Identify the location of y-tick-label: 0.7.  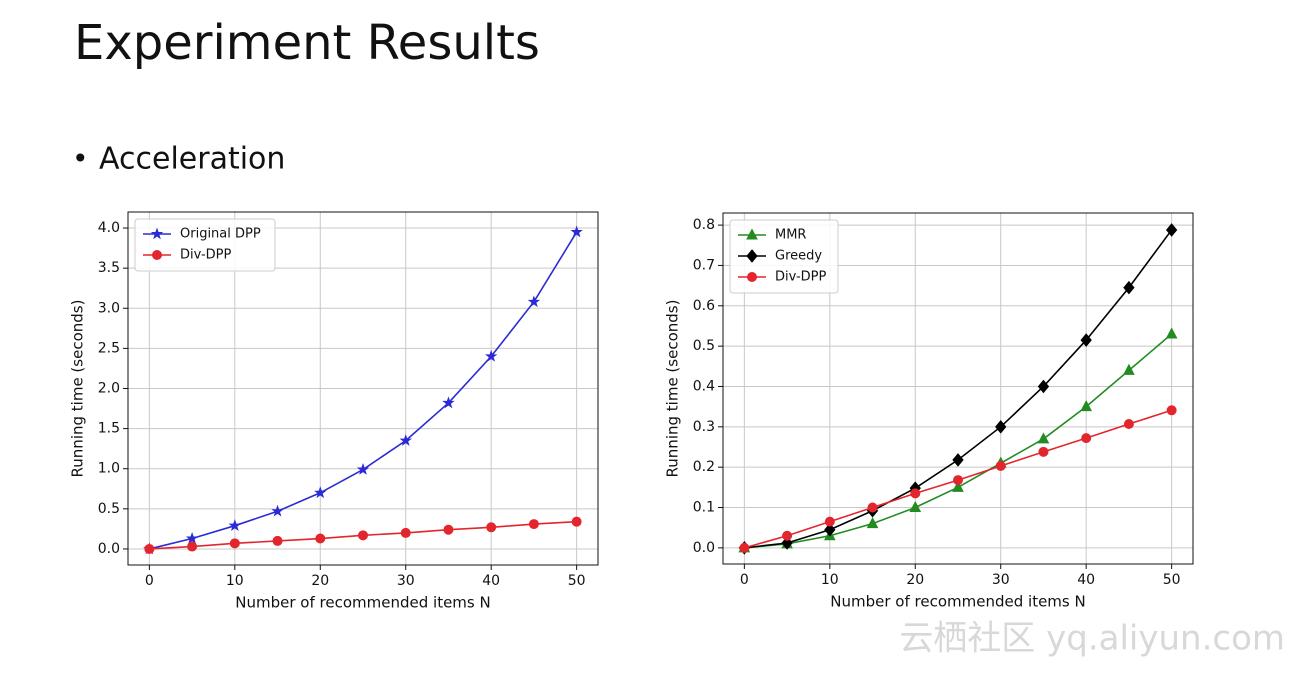
(704, 265).